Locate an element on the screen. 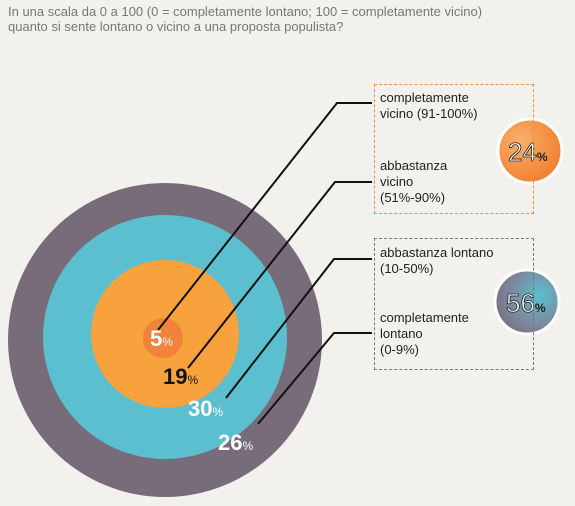  label-completamente-vicino: completamente vicino (91-100%) is located at coordinates (429, 106).